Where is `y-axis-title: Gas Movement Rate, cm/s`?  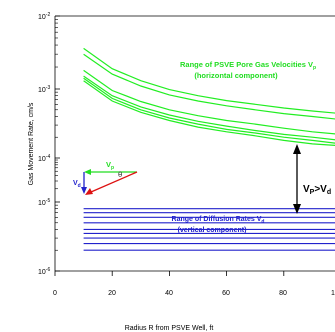 y-axis-title: Gas Movement Rate, cm/s is located at coordinates (31, 143).